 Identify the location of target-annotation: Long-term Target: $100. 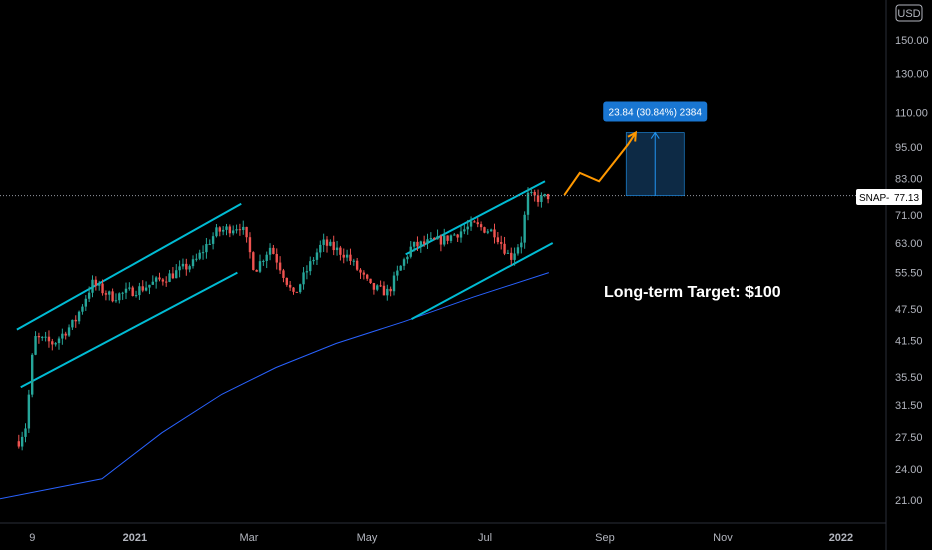
(692, 292).